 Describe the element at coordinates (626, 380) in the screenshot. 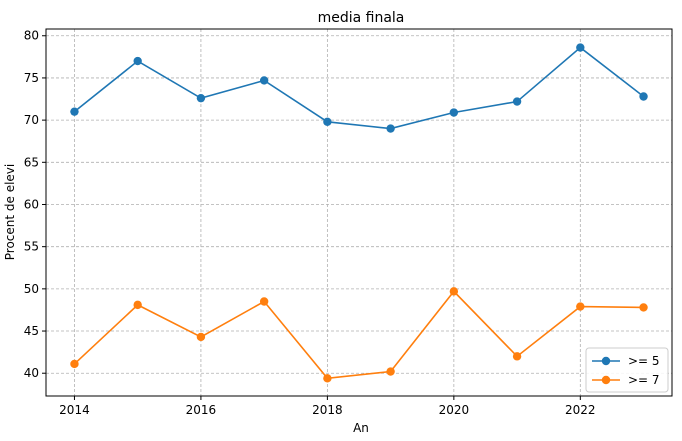

I see `legend-item: >= 7` at that location.